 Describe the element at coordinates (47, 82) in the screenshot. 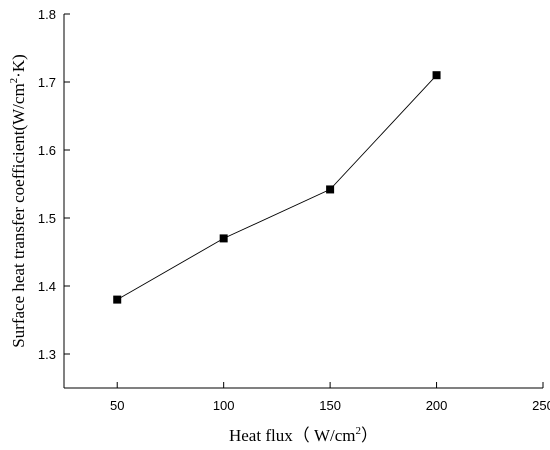

I see `y-tick-label: 1.7` at that location.